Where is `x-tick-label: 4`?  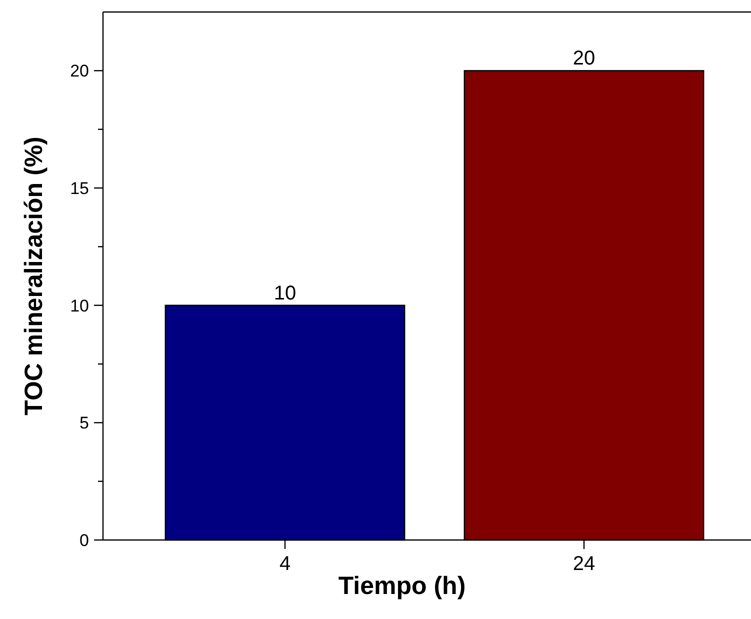 x-tick-label: 4 is located at coordinates (285, 564).